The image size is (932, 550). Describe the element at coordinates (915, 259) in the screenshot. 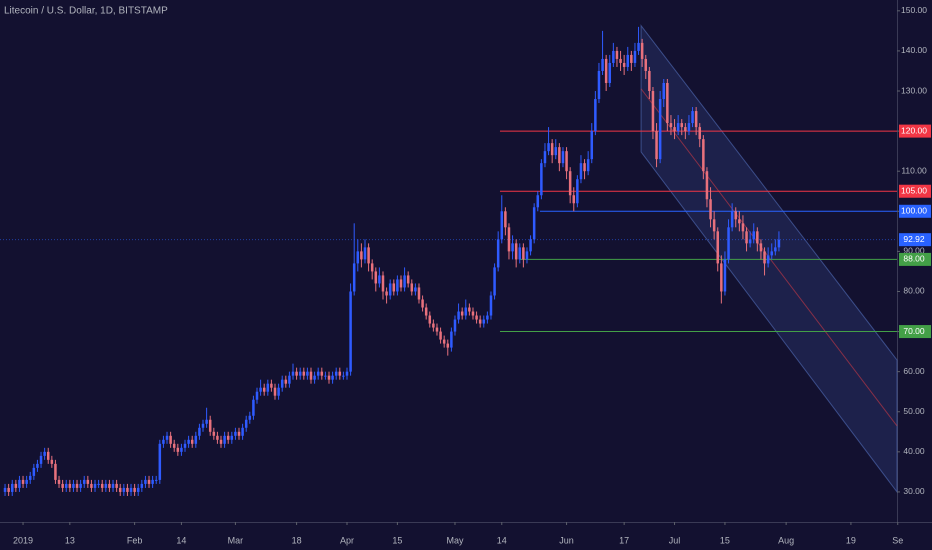

I see `level-label-bg` at that location.